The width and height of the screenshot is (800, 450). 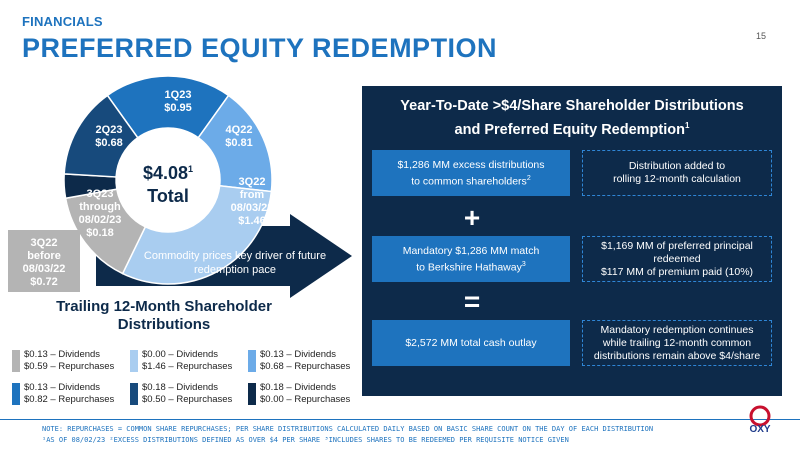 I want to click on page-title: PREFERRED EQUITY REDEMPTION, so click(x=260, y=48).